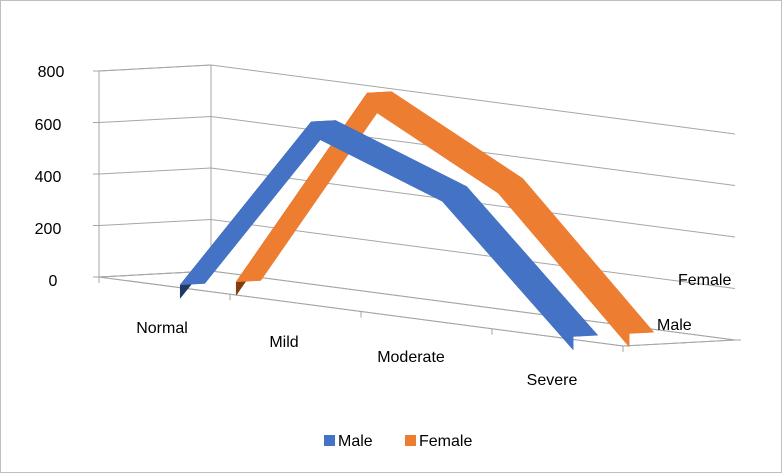 Image resolution: width=782 pixels, height=474 pixels. What do you see at coordinates (51, 72) in the screenshot?
I see `y-tick-label: 800` at bounding box center [51, 72].